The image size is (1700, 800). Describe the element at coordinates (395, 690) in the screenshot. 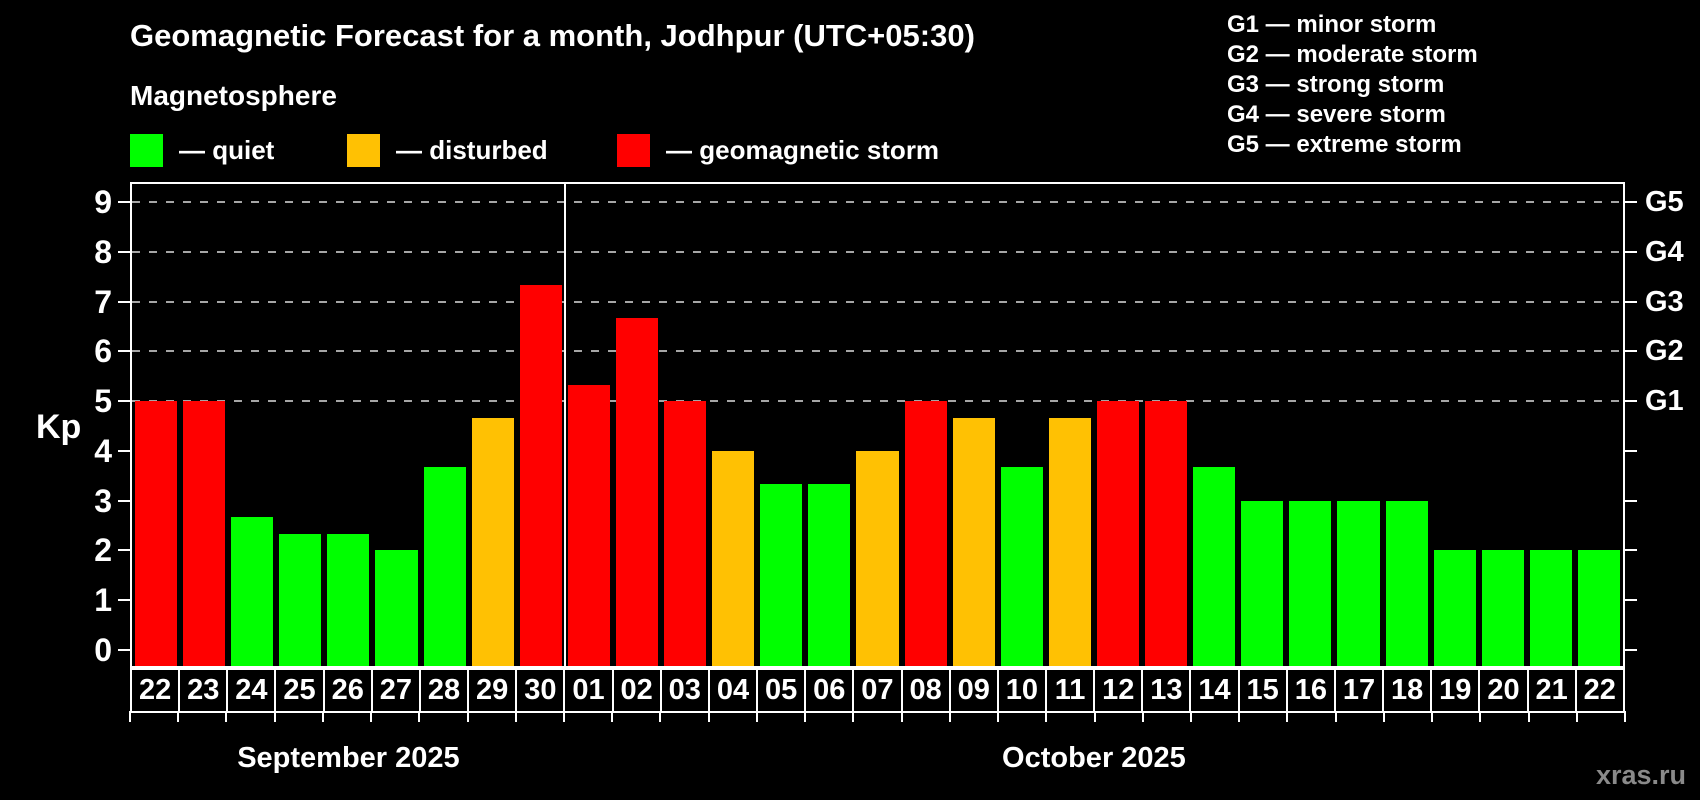

I see `date-cell: 27` at that location.